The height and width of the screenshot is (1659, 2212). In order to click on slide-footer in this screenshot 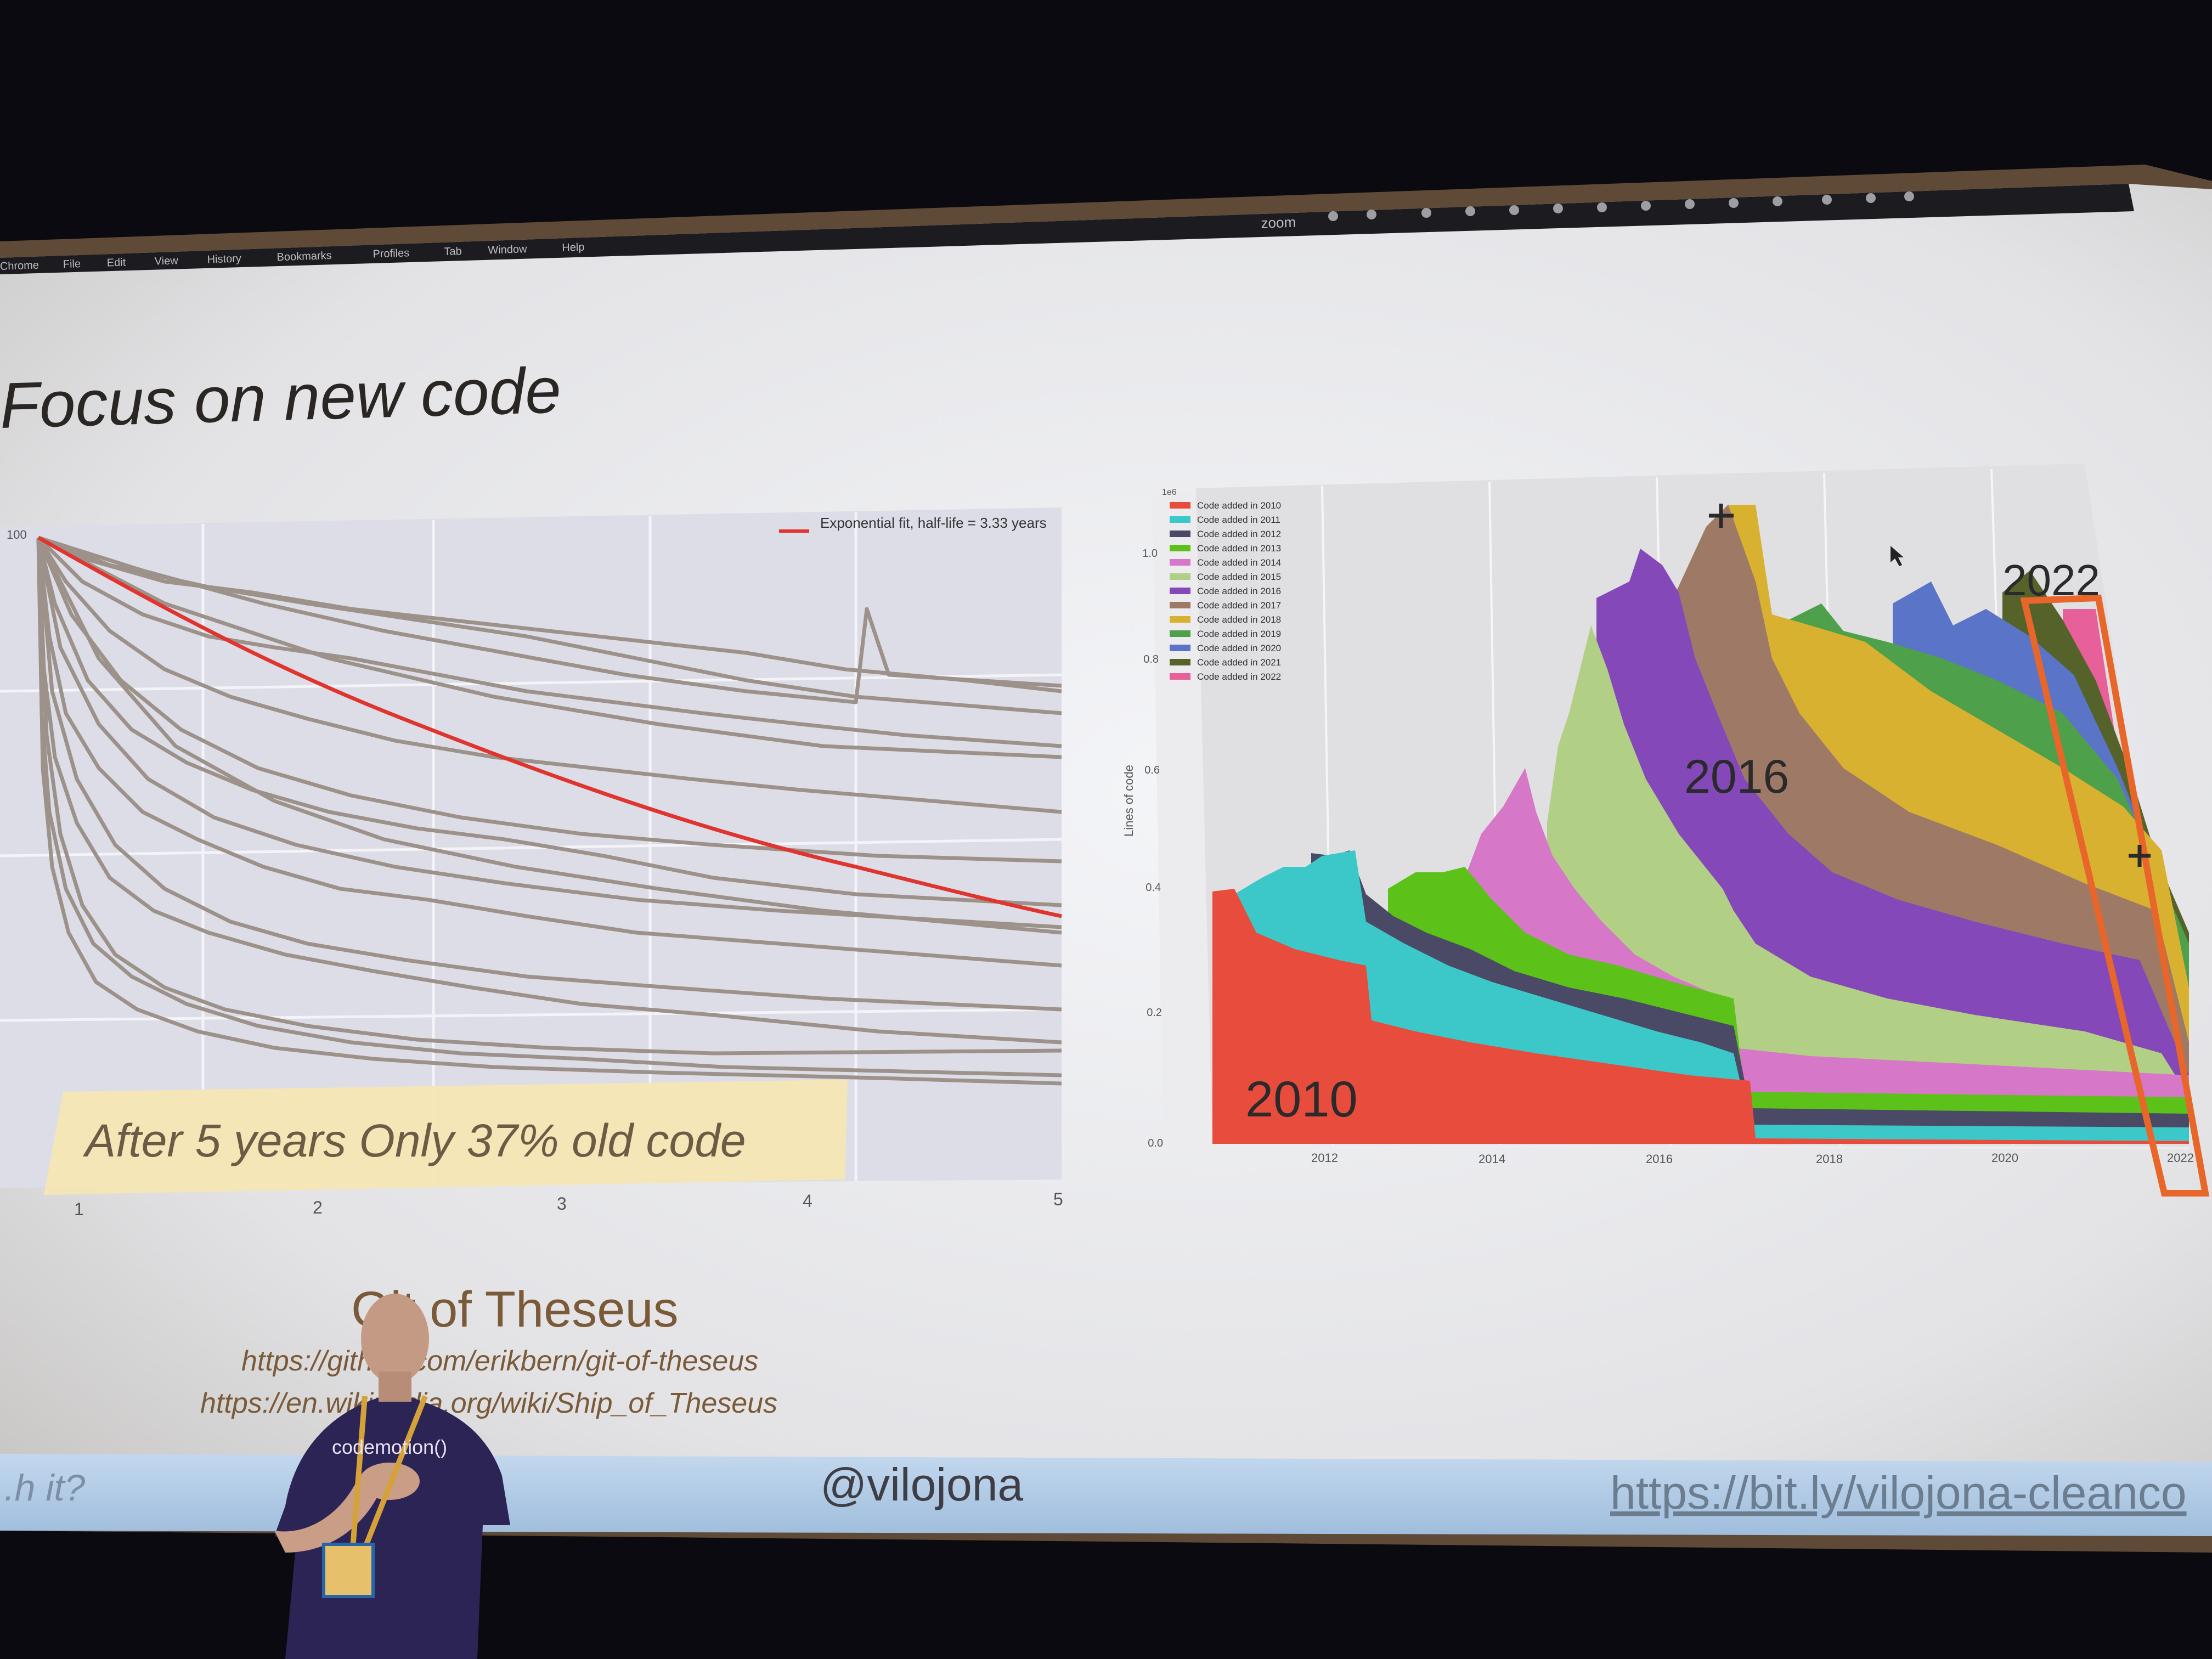, I will do `click(1106, 1495)`.